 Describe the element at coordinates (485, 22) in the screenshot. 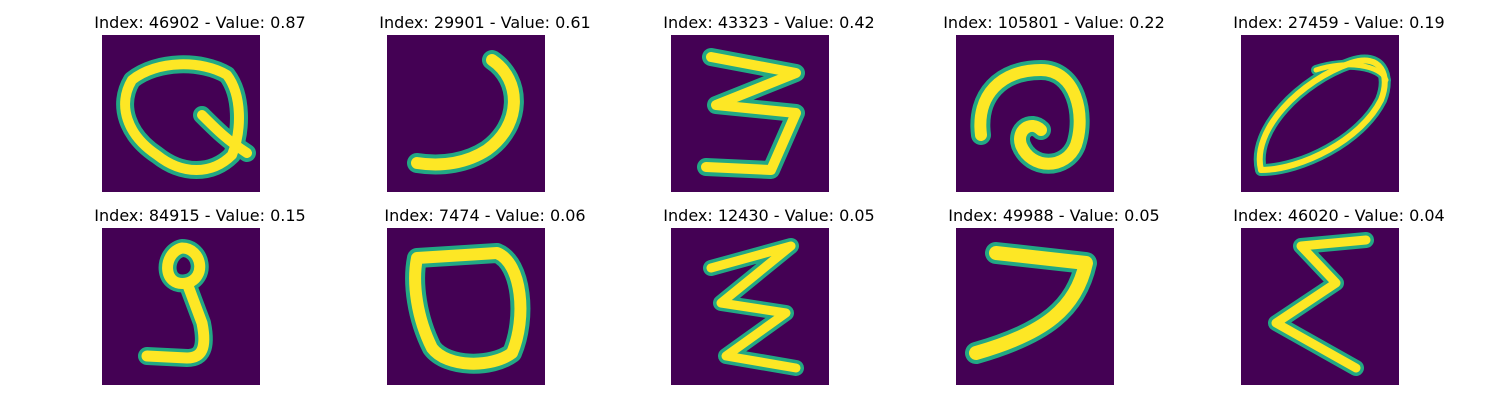

I see `panel-title: Index: 29901 - Value: 0.61` at that location.